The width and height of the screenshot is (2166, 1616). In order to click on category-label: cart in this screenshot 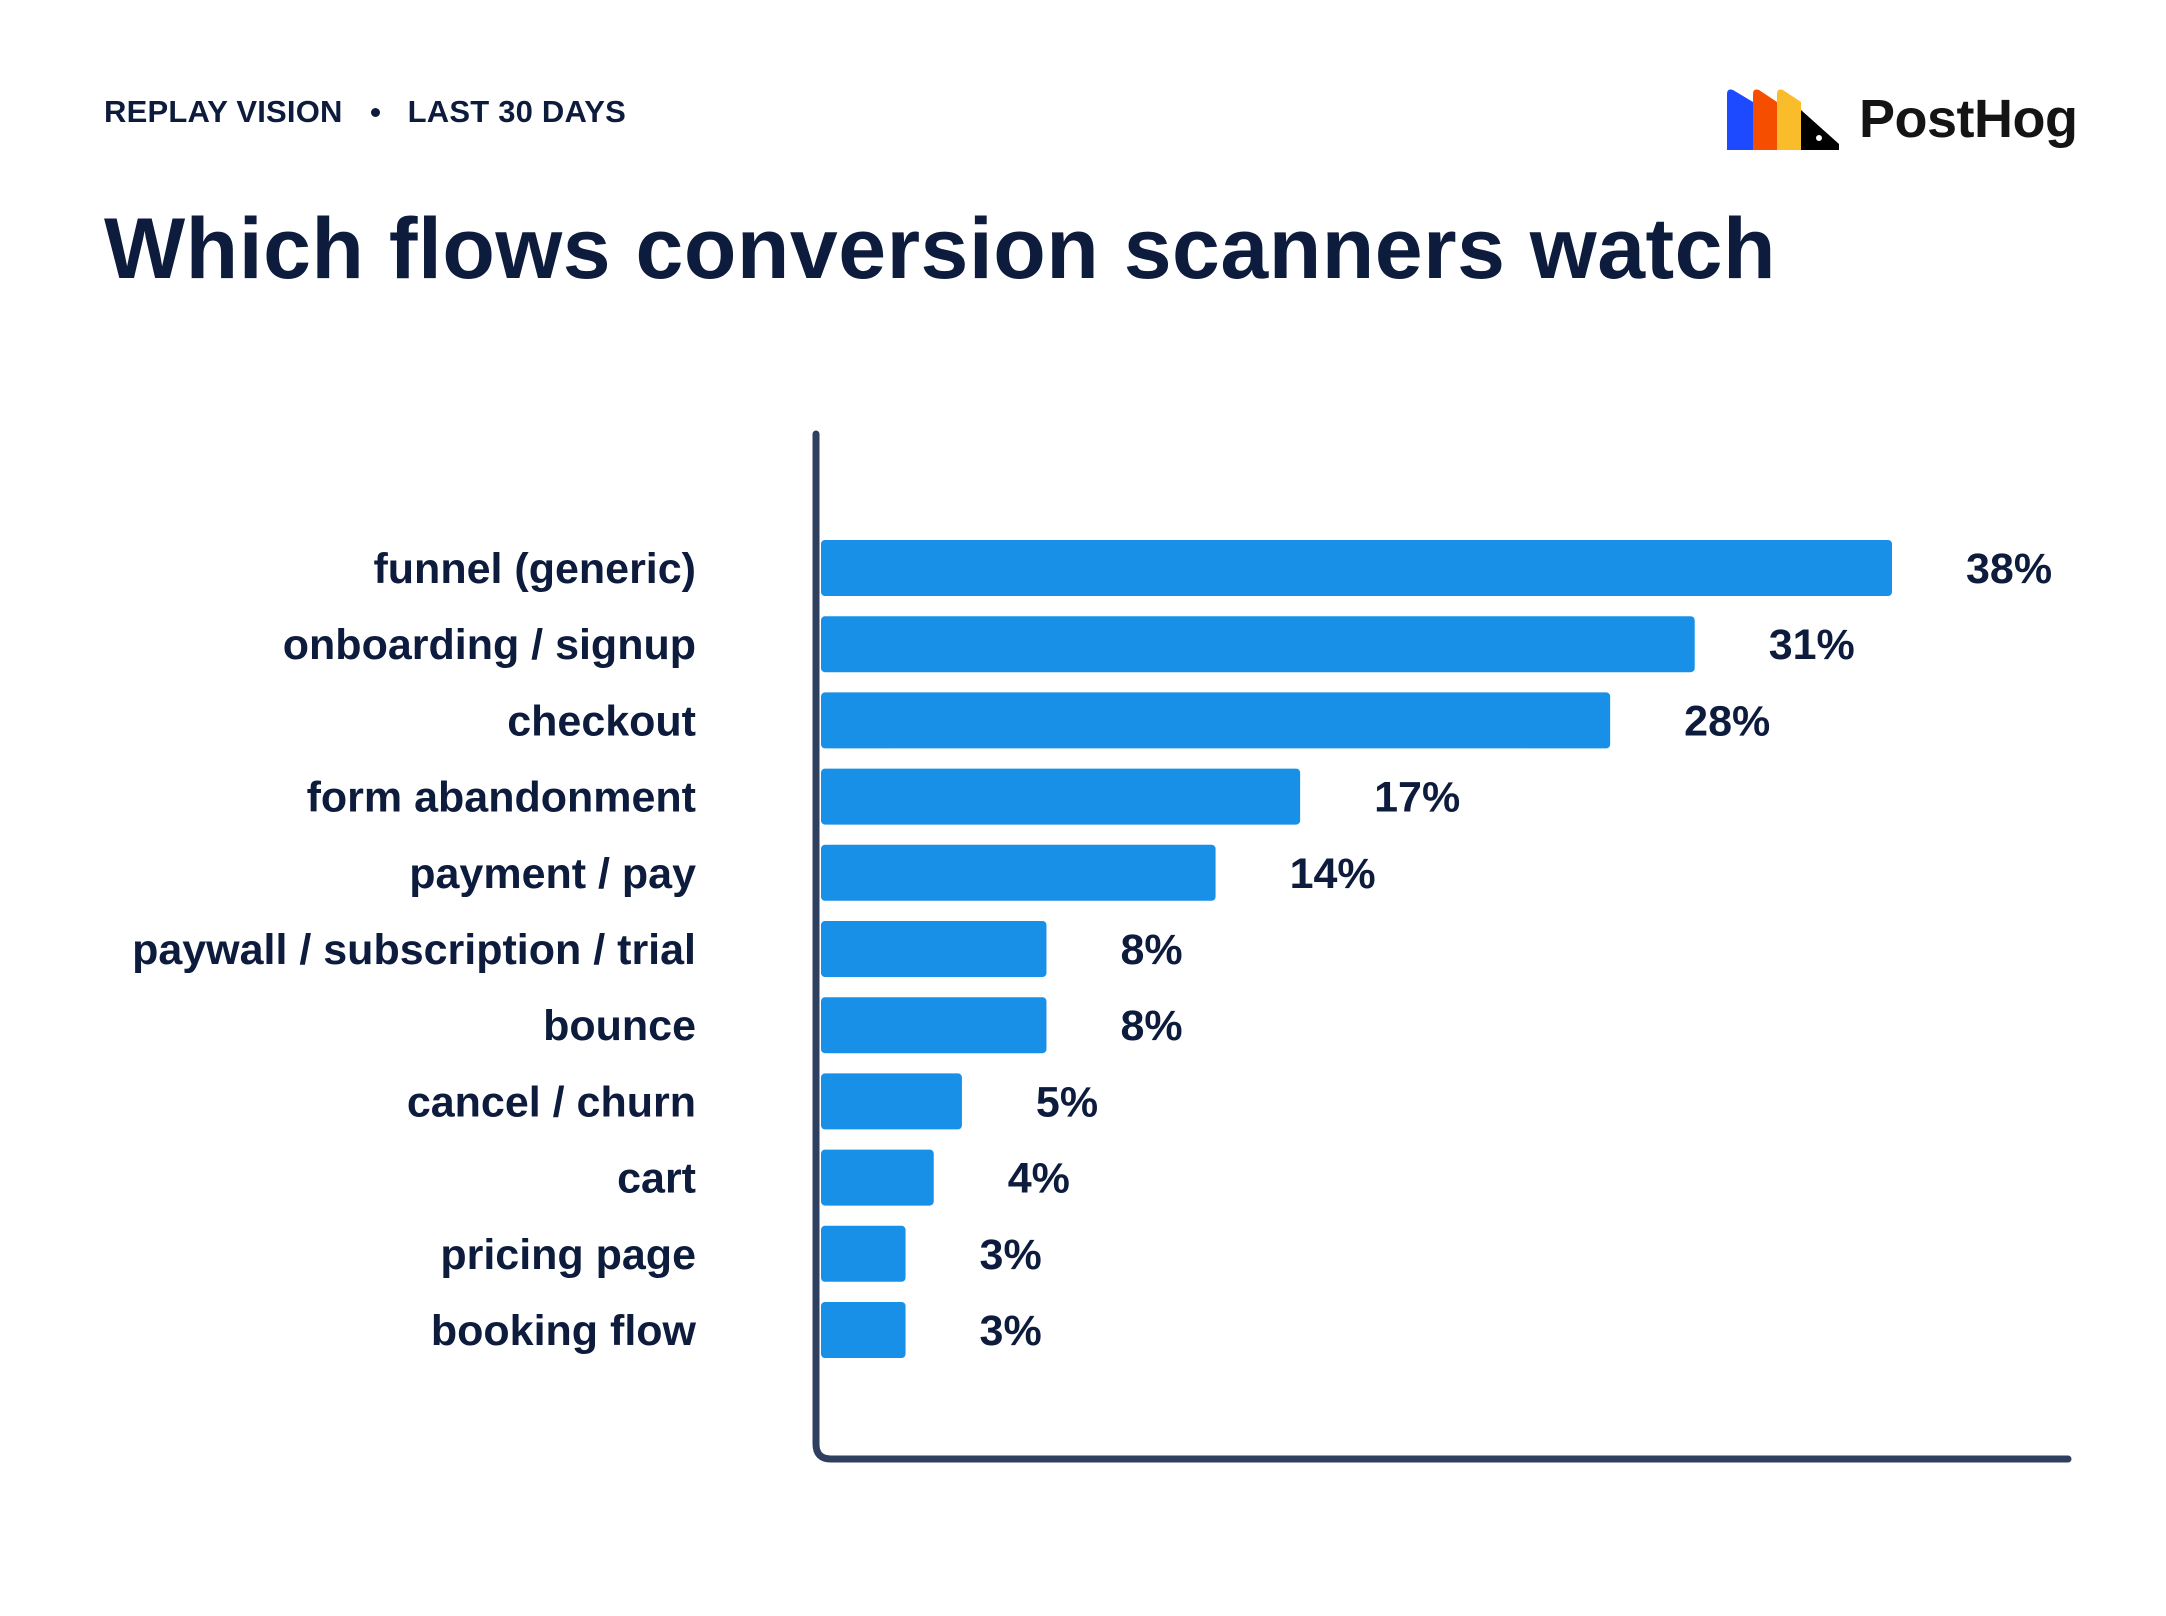, I will do `click(656, 1179)`.